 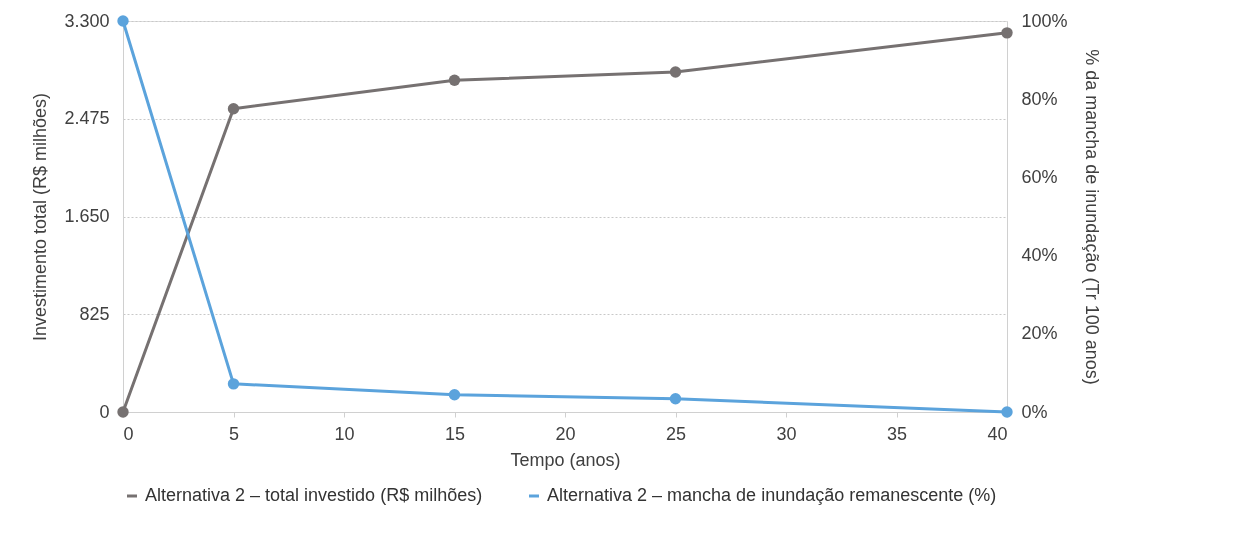 I want to click on x-tick-label: 40, so click(x=997, y=433).